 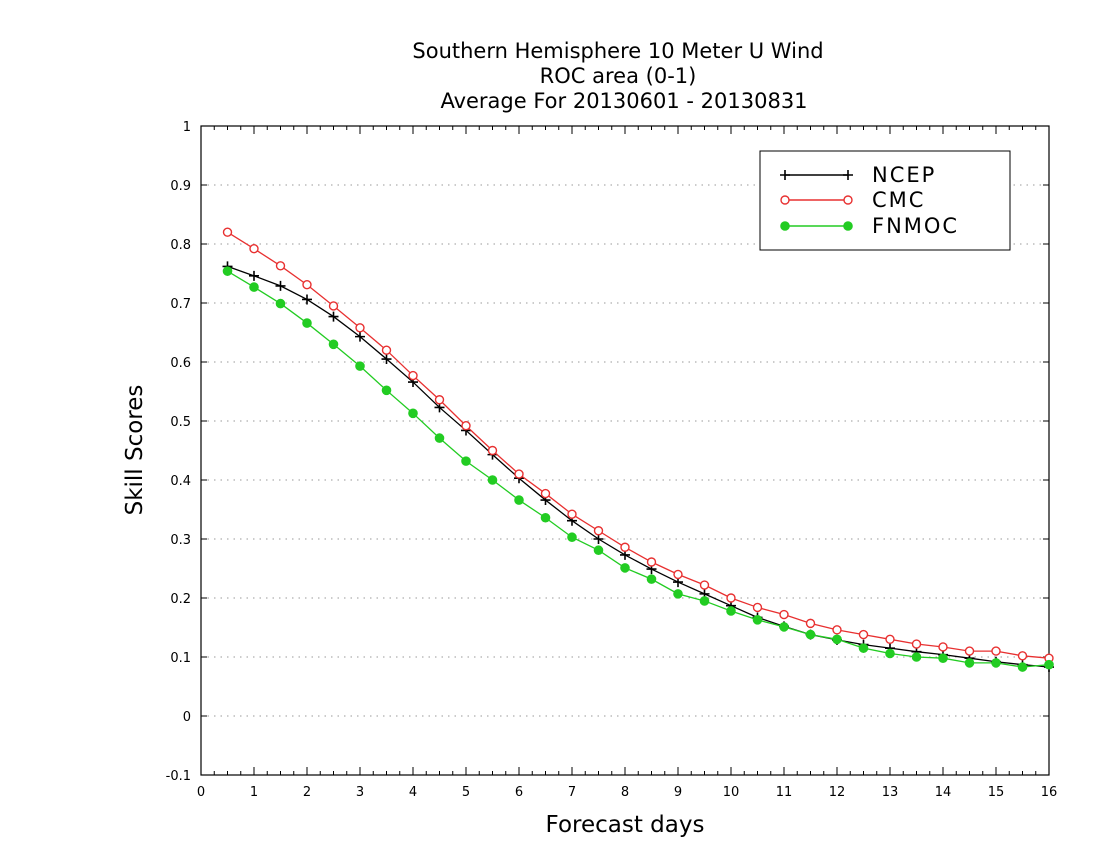 I want to click on y-tick-label: 0.8, so click(x=180, y=245).